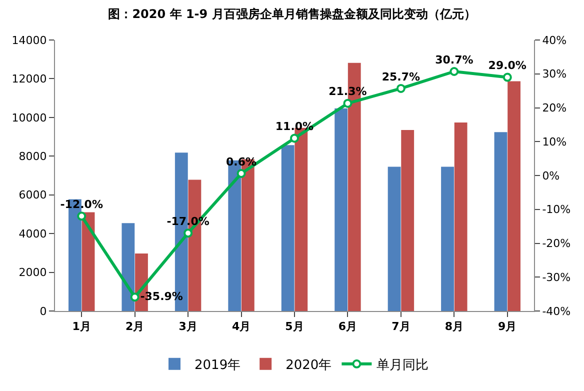  What do you see at coordinates (43, 311) in the screenshot?
I see `y-tick-label: 0` at bounding box center [43, 311].